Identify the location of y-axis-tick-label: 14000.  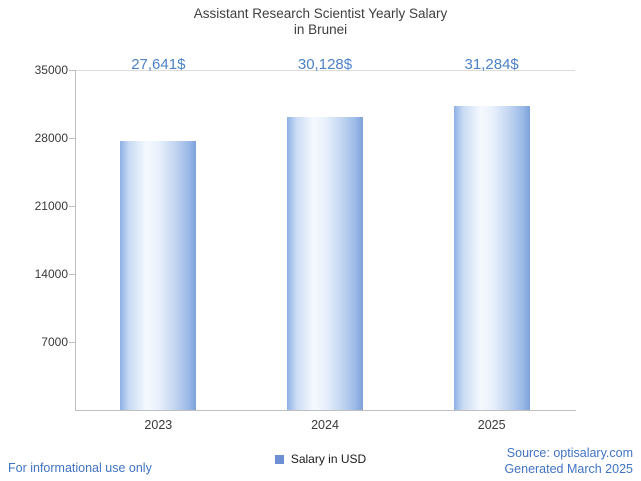
(51, 274).